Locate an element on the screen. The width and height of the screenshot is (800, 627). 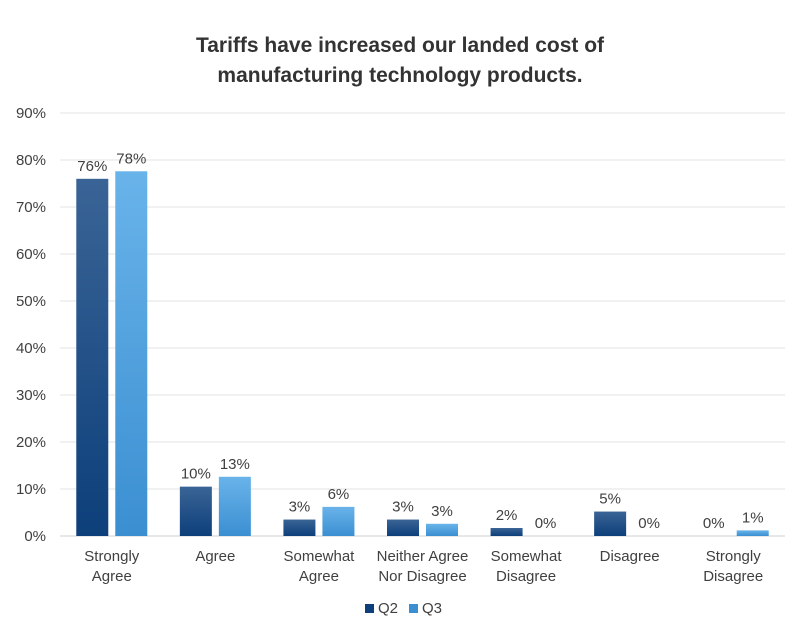
data-label: 2% is located at coordinates (507, 515).